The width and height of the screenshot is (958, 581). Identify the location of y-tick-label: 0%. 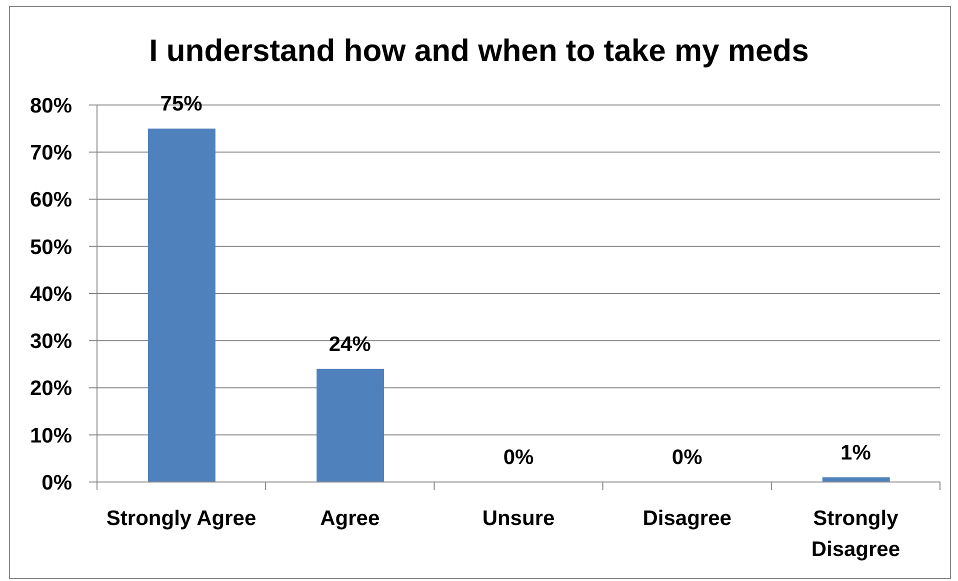
(57, 482).